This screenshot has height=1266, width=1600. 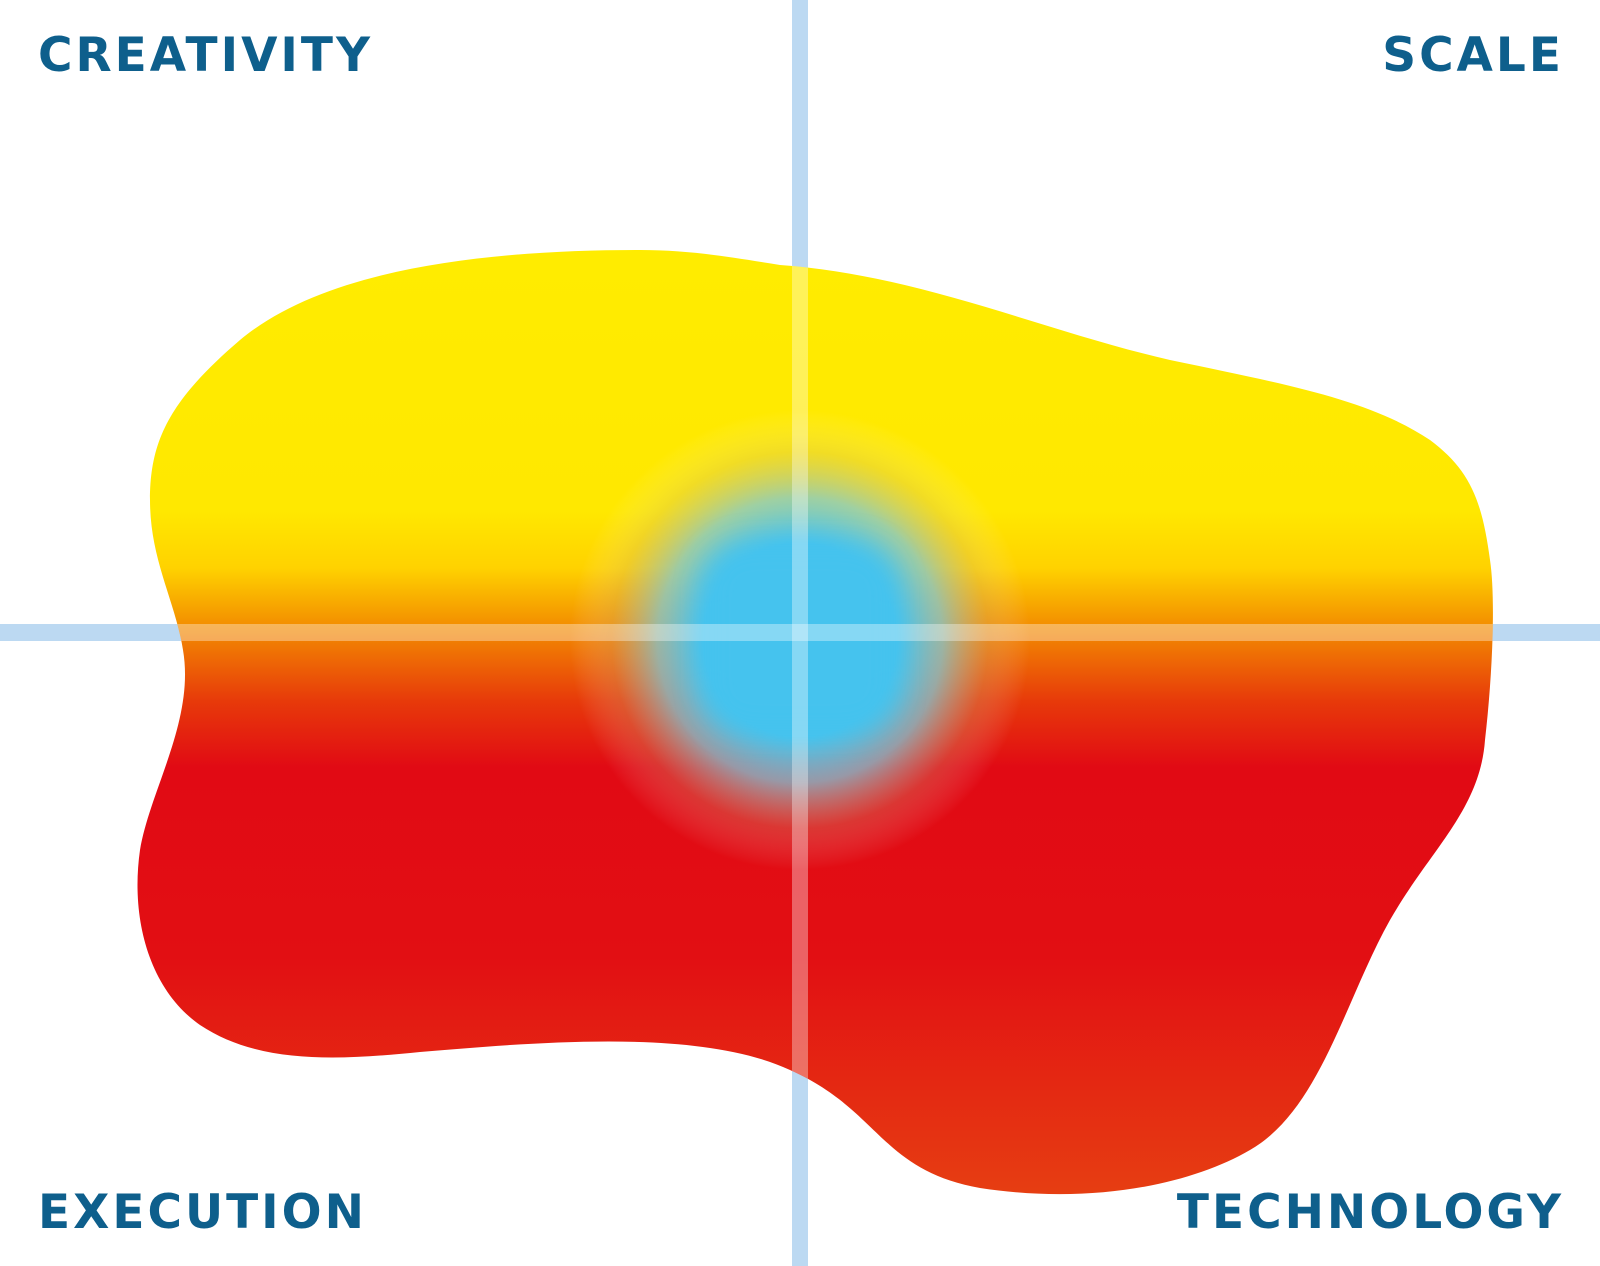 I want to click on label-technology: TECHNOLOGY, so click(x=1370, y=1212).